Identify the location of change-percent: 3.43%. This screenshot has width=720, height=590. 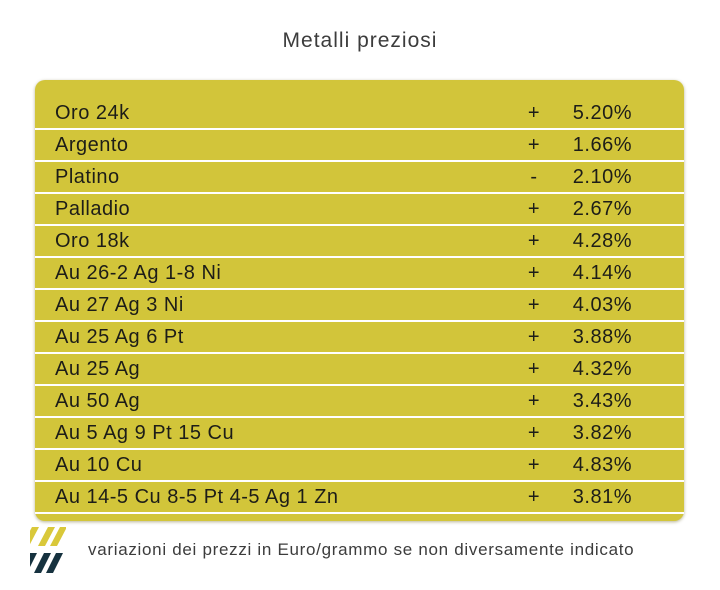
(602, 400).